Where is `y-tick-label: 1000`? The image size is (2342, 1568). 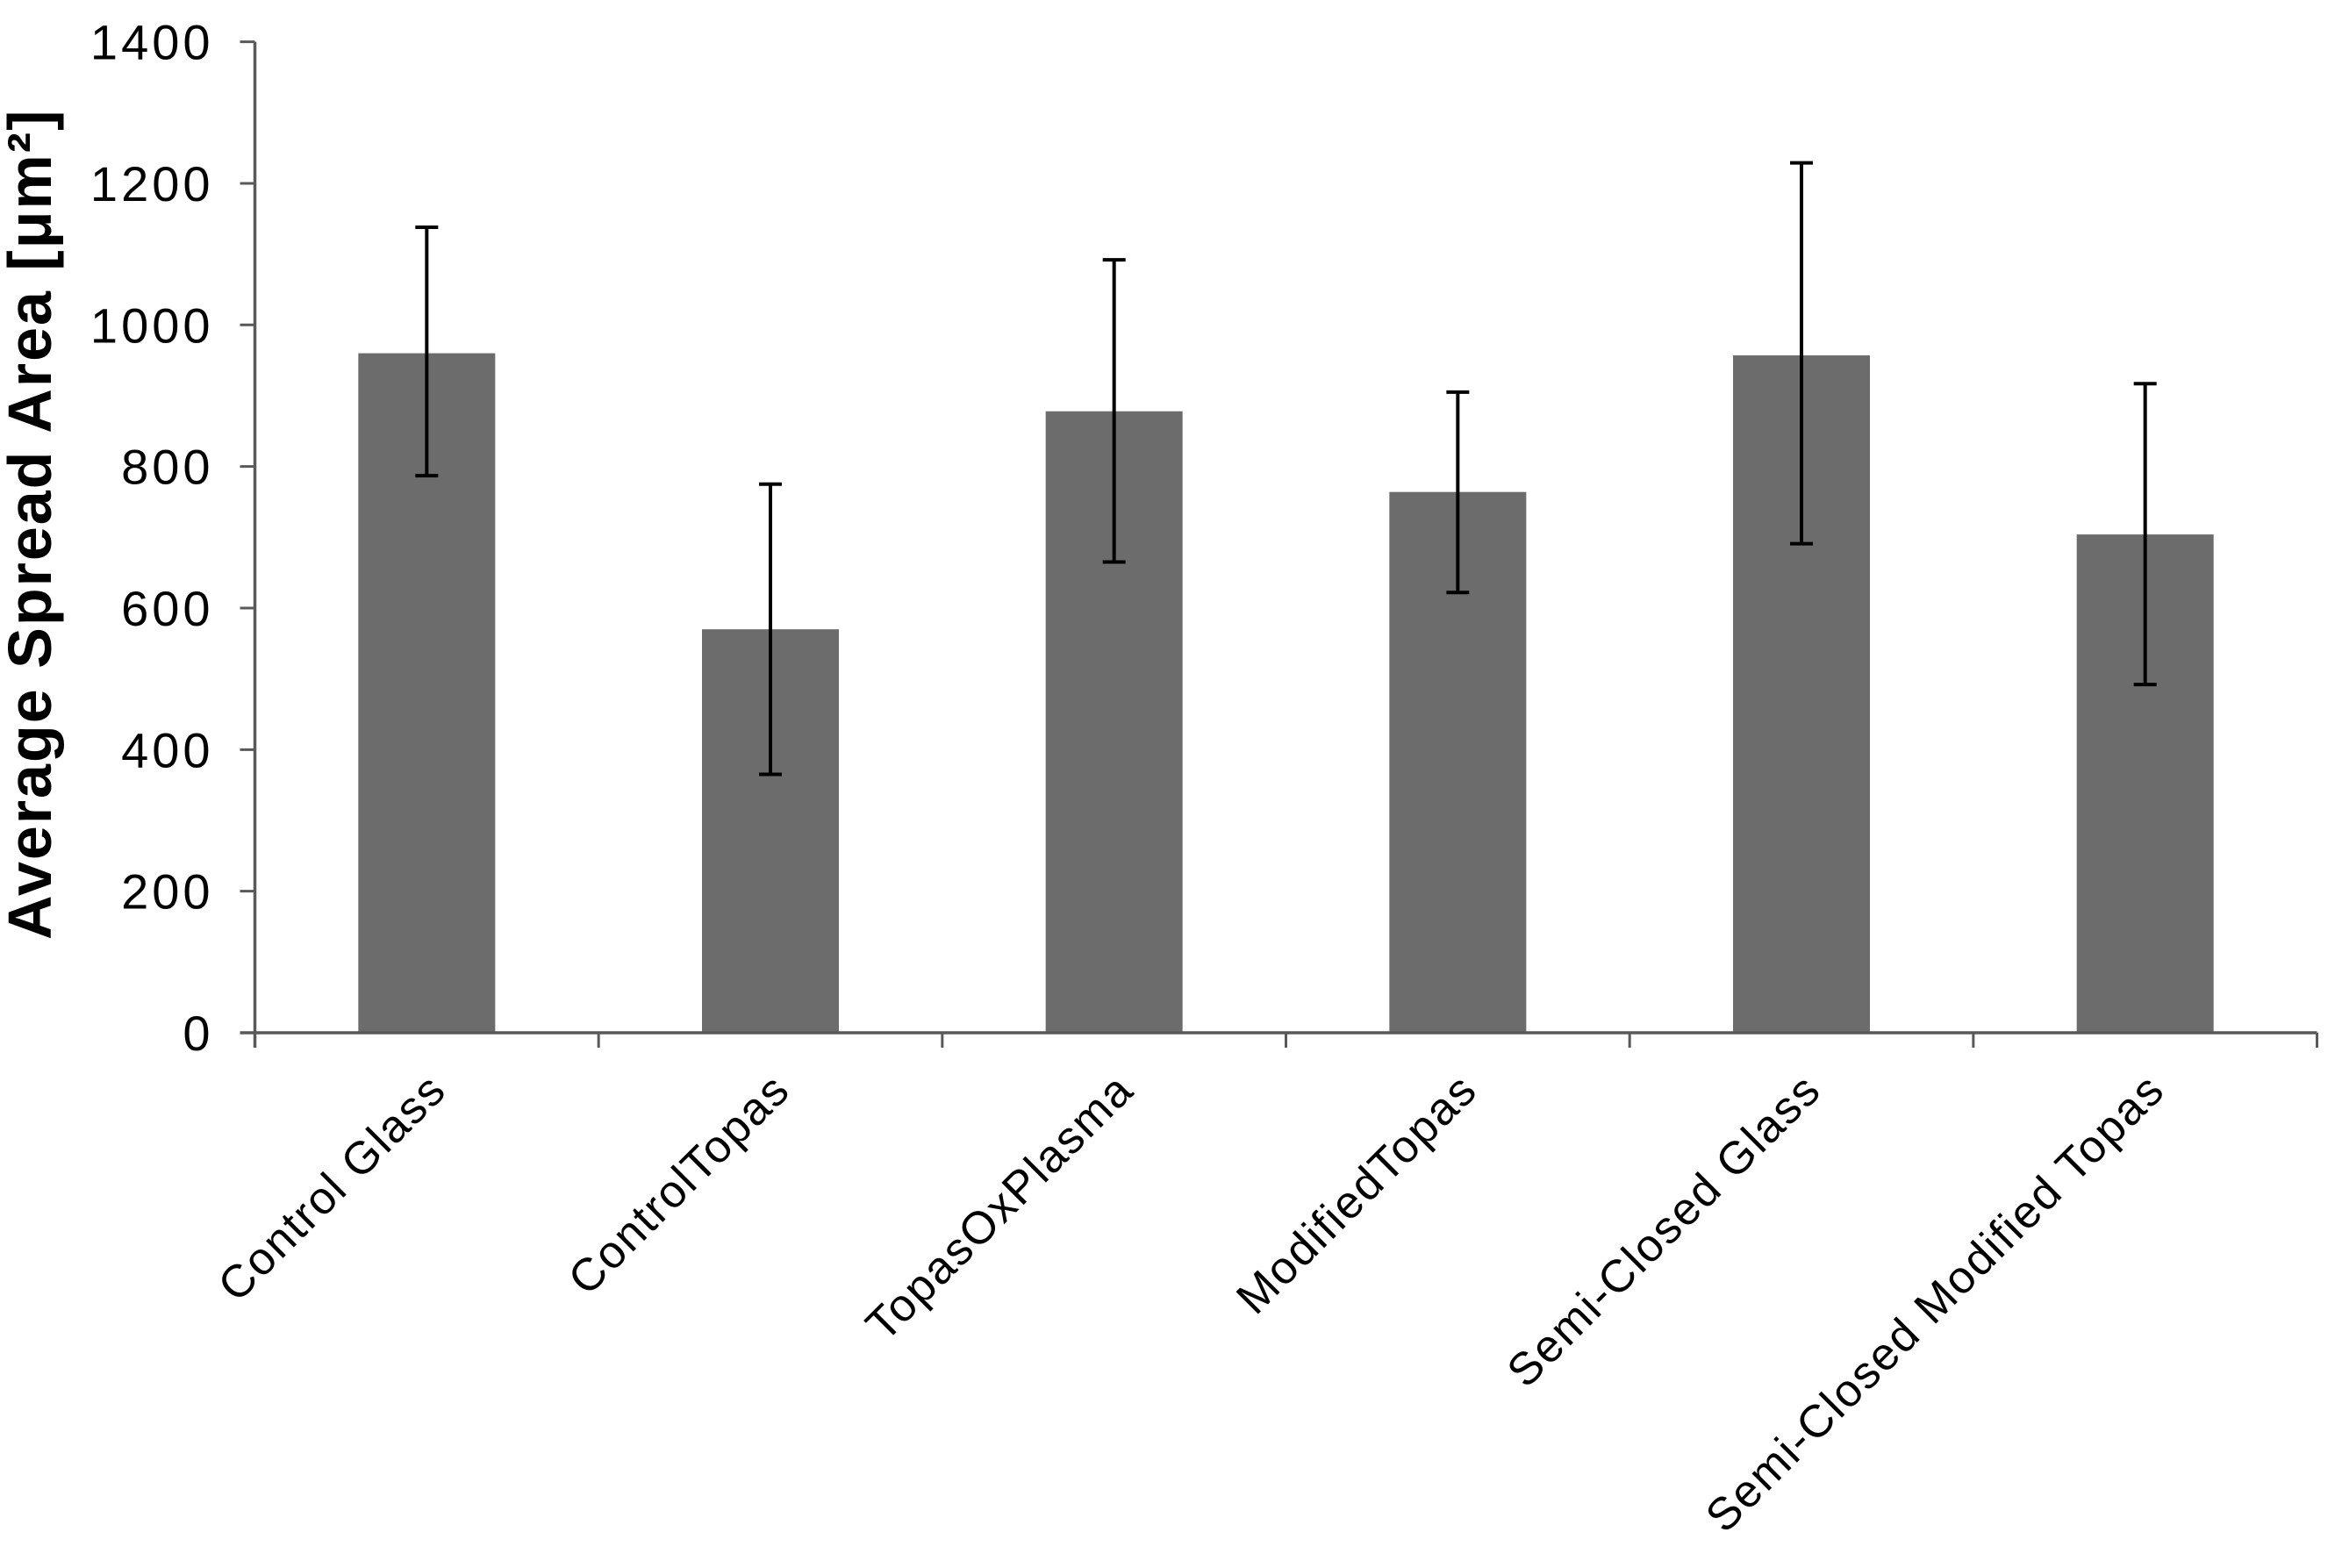
y-tick-label: 1000 is located at coordinates (152, 325).